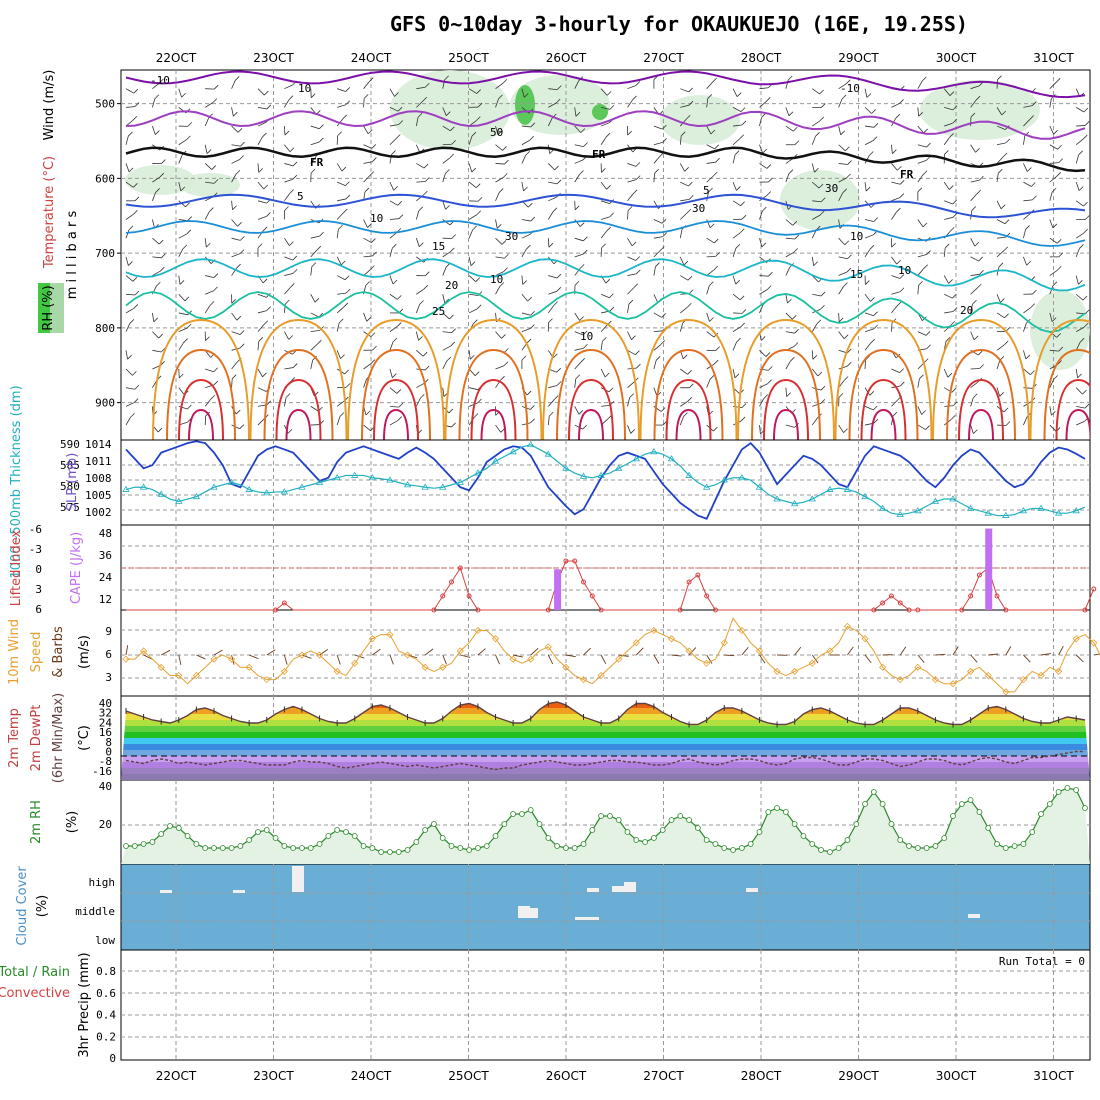 The height and width of the screenshot is (1100, 1100). What do you see at coordinates (752, 890) in the screenshot?
I see `cloud-block` at bounding box center [752, 890].